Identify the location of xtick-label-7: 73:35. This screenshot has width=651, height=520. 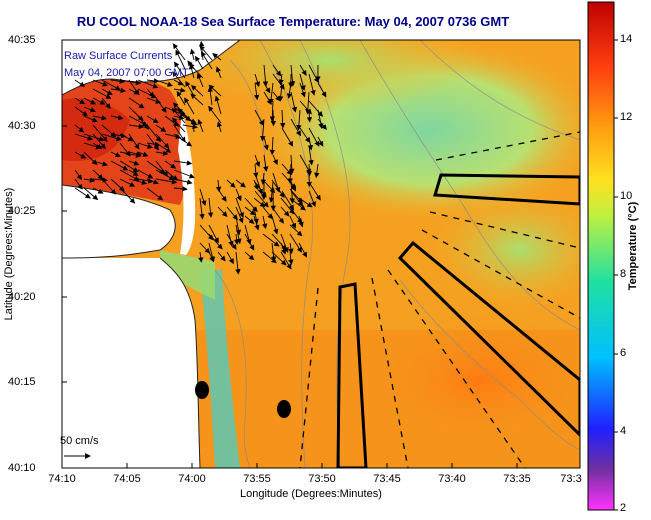
(517, 479).